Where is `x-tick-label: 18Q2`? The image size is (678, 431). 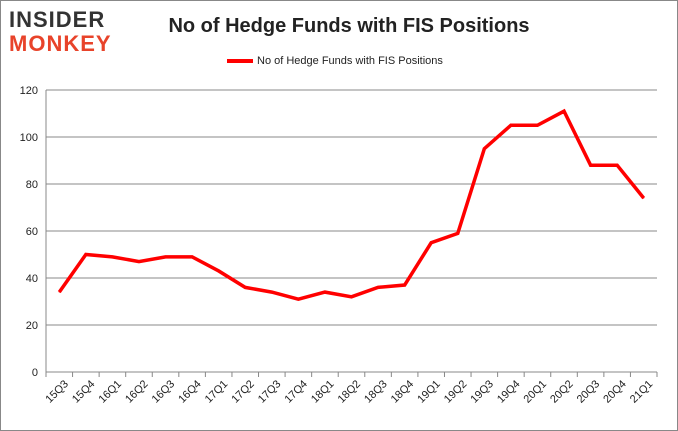 x-tick-label: 18Q2 is located at coordinates (350, 392).